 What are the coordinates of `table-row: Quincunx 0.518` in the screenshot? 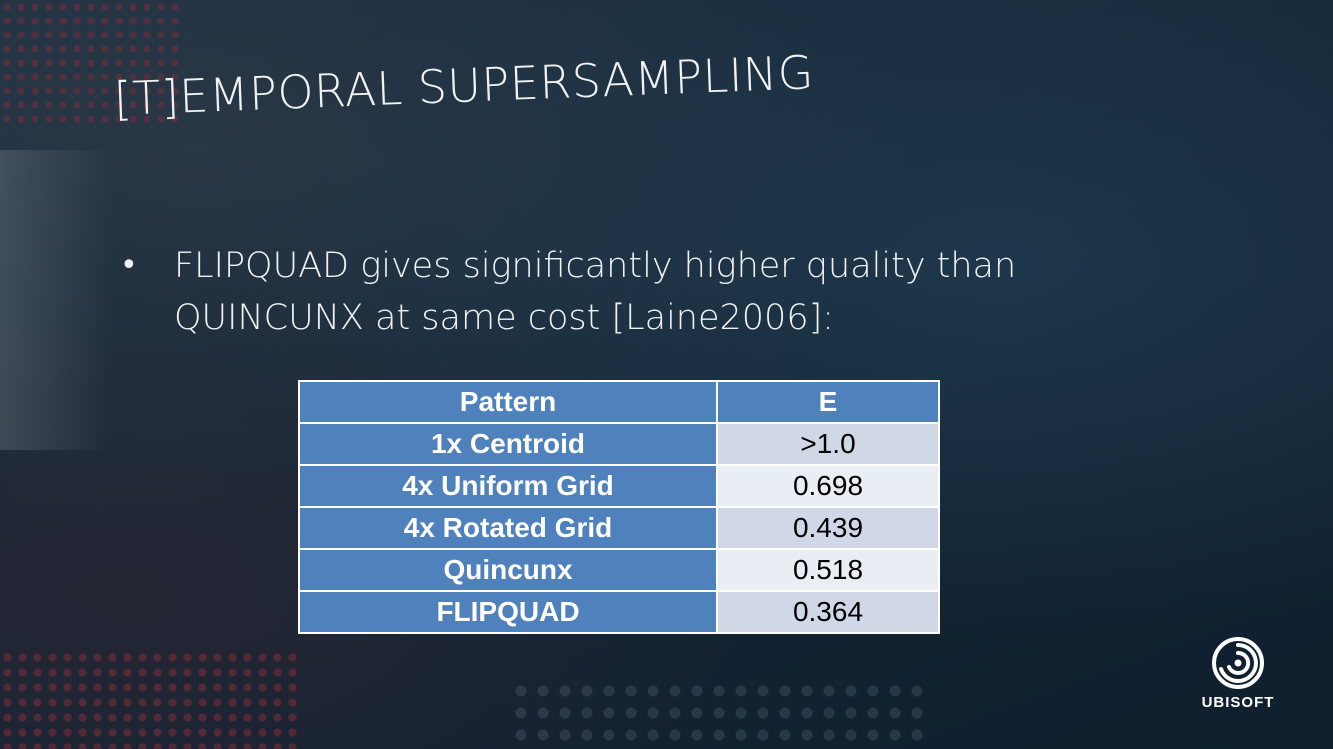 It's located at (619, 570).